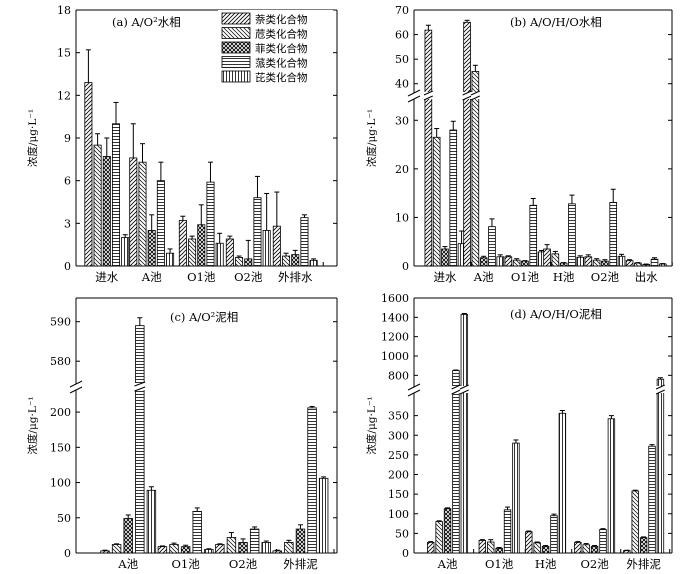 Image resolution: width=700 pixels, height=574 pixels. I want to click on x-tick-label: 外排水, so click(295, 277).